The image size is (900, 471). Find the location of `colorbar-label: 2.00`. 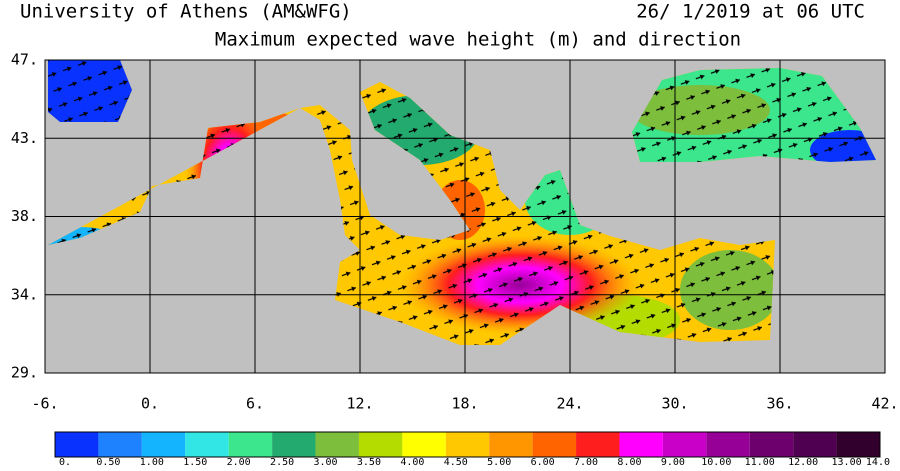

colorbar-label: 2.00 is located at coordinates (239, 462).